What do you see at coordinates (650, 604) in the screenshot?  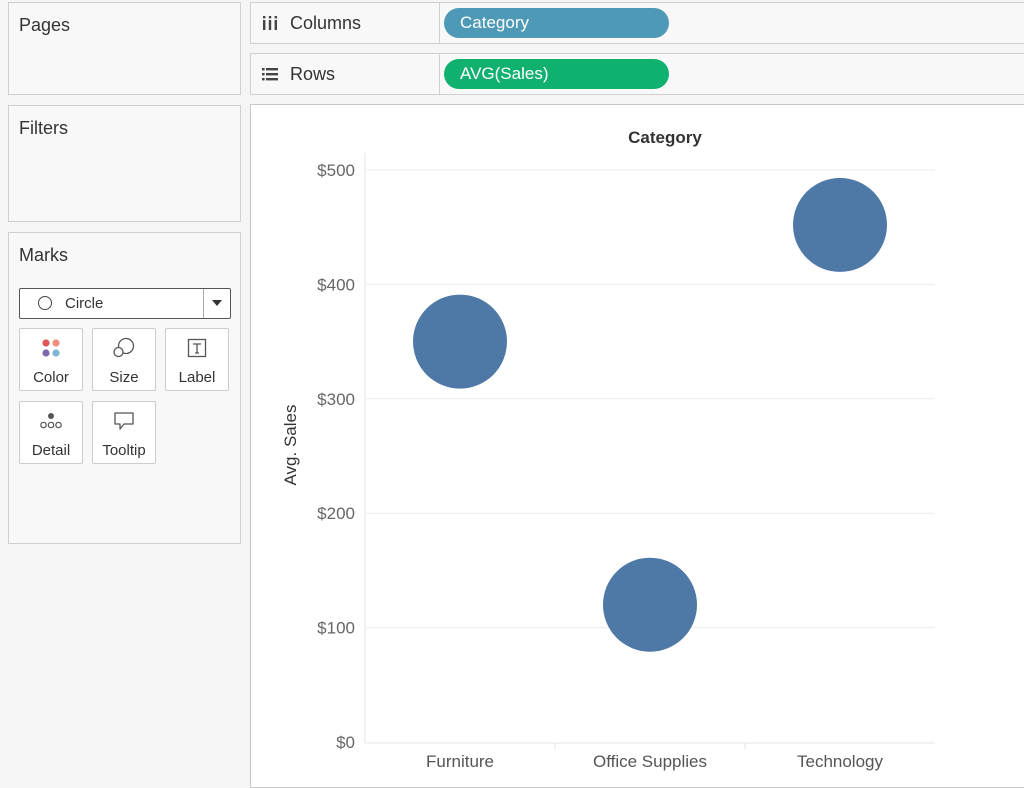 I see `data-point-office-supplies` at bounding box center [650, 604].